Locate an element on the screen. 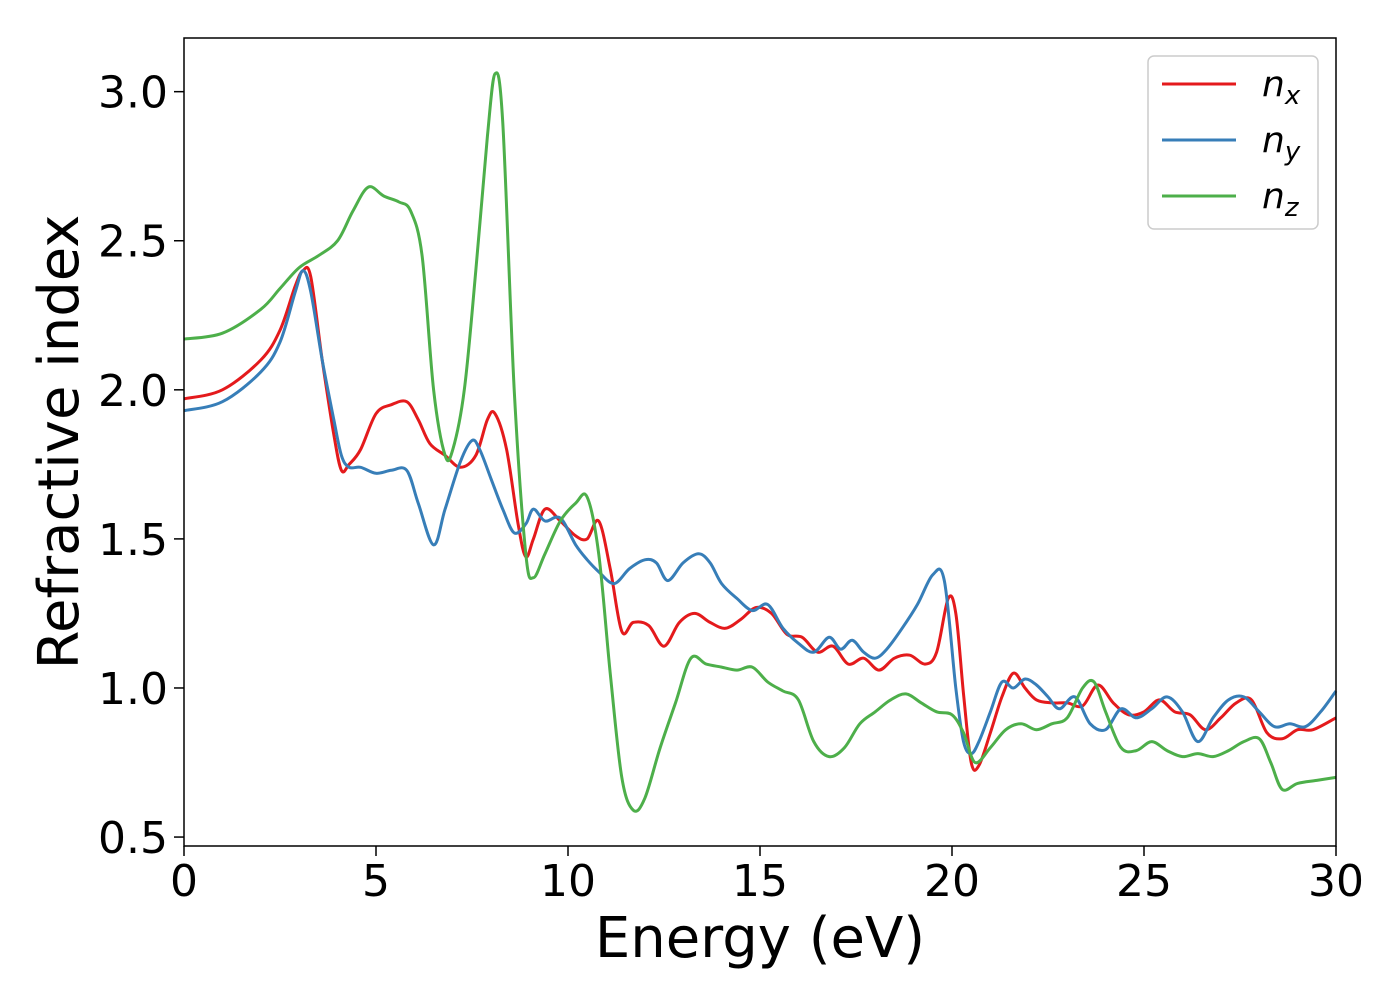 The width and height of the screenshot is (1400, 1000). legend-label-y: ny is located at coordinates (1281, 143).